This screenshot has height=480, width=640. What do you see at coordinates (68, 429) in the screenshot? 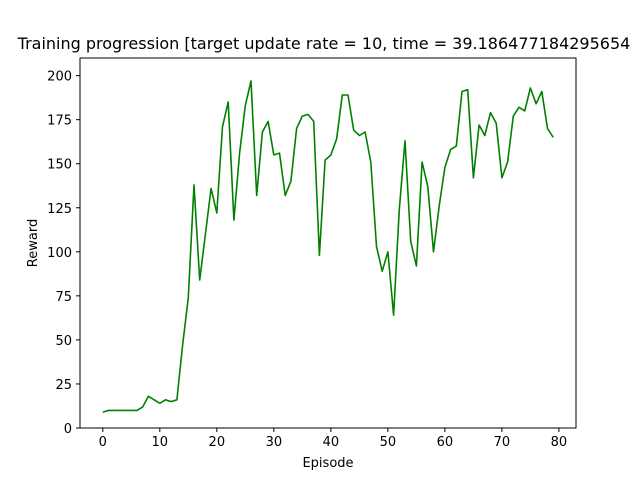
I see `y-tick-label: 0` at bounding box center [68, 429].